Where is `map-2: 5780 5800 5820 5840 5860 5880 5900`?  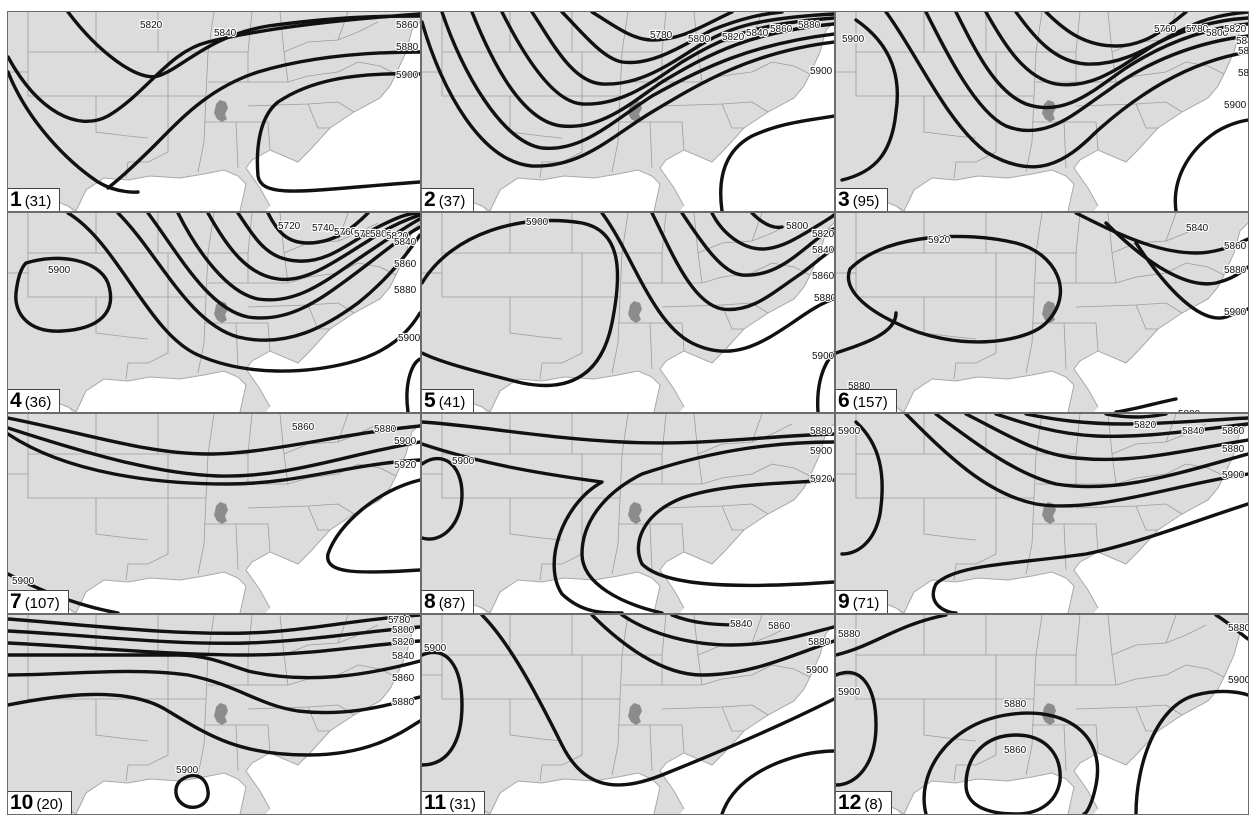 map-2: 5780 5800 5820 5840 5860 5880 5900 is located at coordinates (628, 111).